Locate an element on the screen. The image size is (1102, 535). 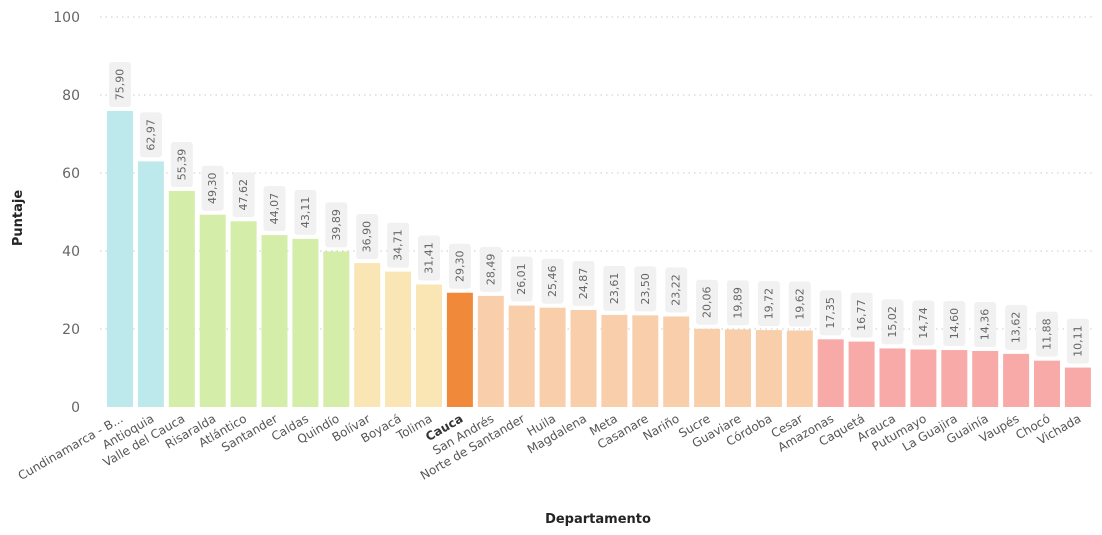
data-label: 62,97 is located at coordinates (150, 135).